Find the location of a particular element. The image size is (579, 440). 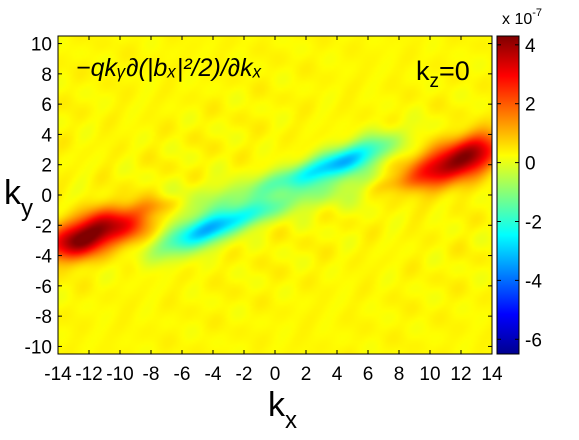

x-axis-label: kx is located at coordinates (282, 410).